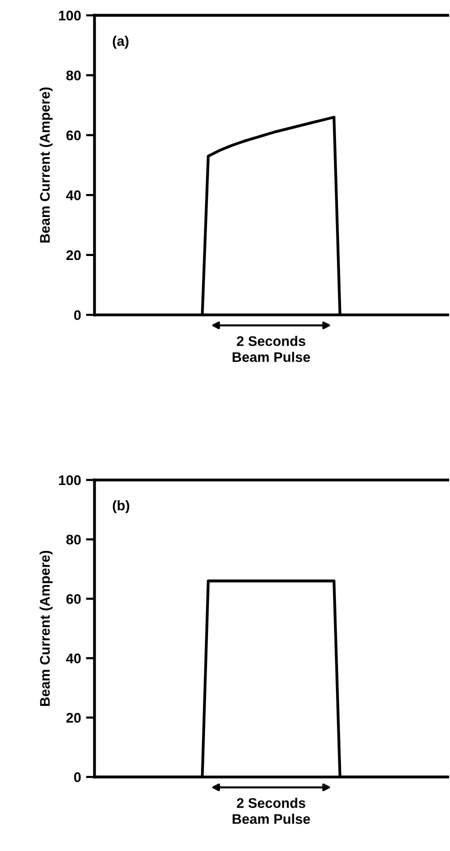 The width and height of the screenshot is (450, 851). I want to click on annotation: (b), so click(121, 507).